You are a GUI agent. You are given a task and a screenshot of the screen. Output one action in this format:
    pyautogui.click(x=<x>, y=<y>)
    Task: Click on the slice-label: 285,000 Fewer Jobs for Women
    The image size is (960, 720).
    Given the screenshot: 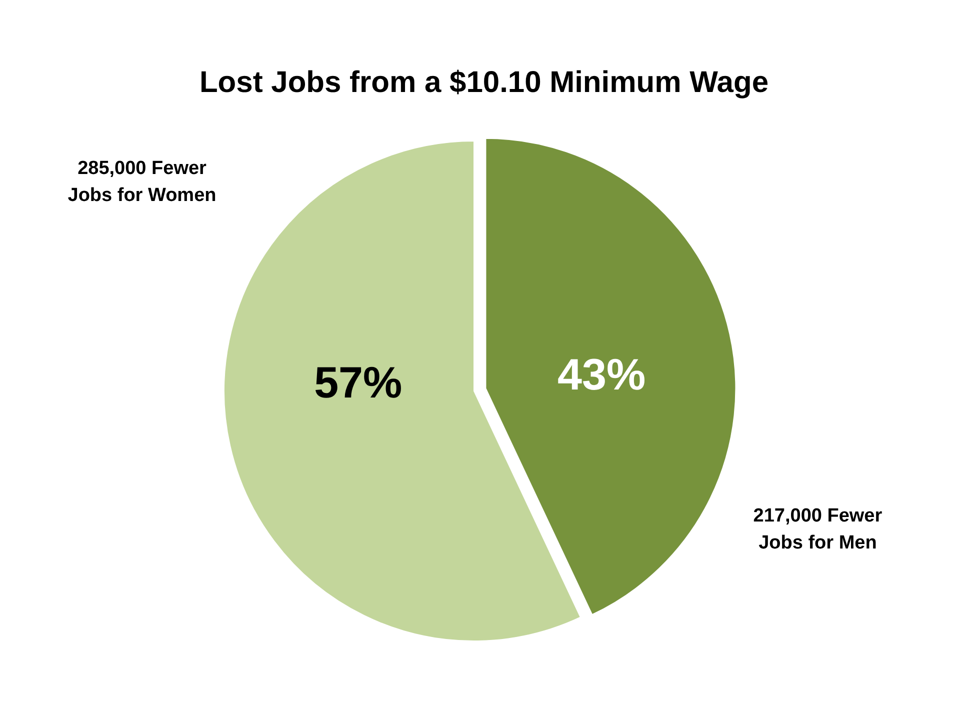 What is the action you would take?
    pyautogui.click(x=142, y=182)
    